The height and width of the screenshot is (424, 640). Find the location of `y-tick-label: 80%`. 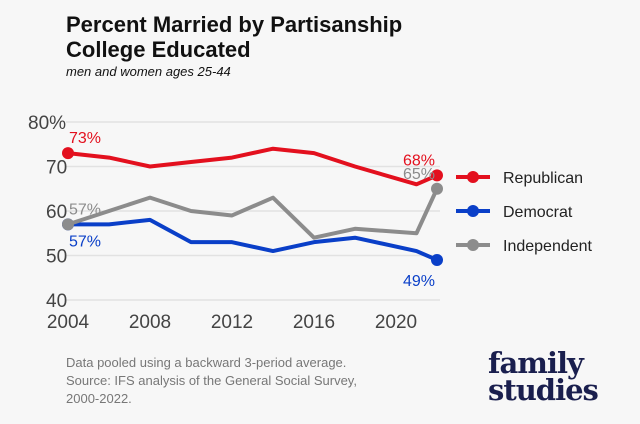

y-tick-label: 80% is located at coordinates (47, 123).